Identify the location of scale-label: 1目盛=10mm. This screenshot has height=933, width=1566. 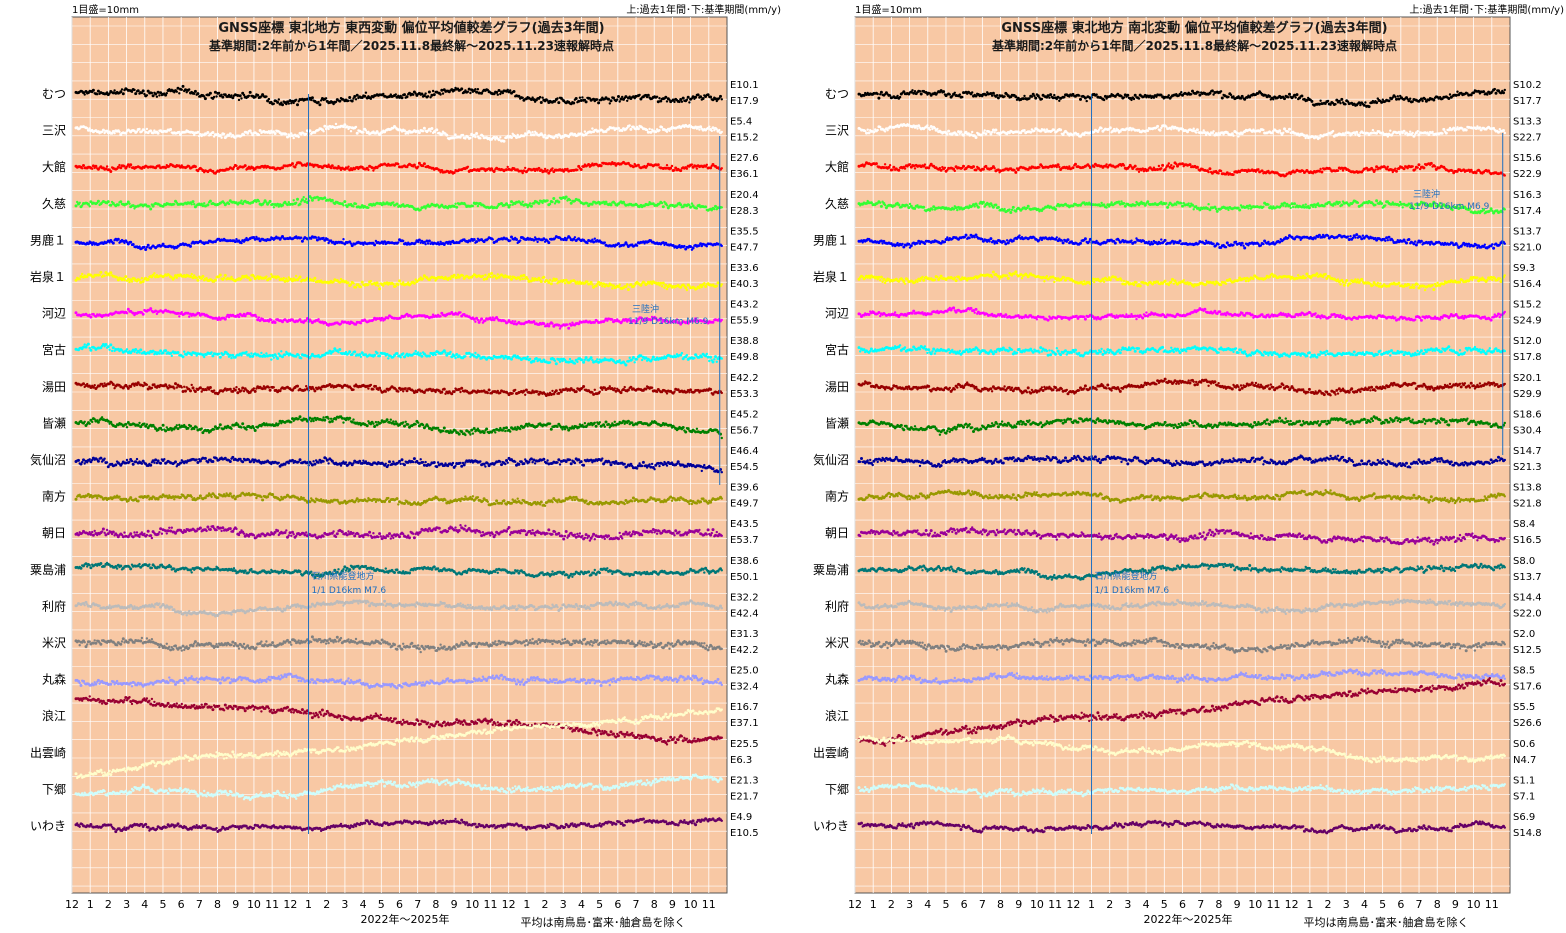
(105, 9).